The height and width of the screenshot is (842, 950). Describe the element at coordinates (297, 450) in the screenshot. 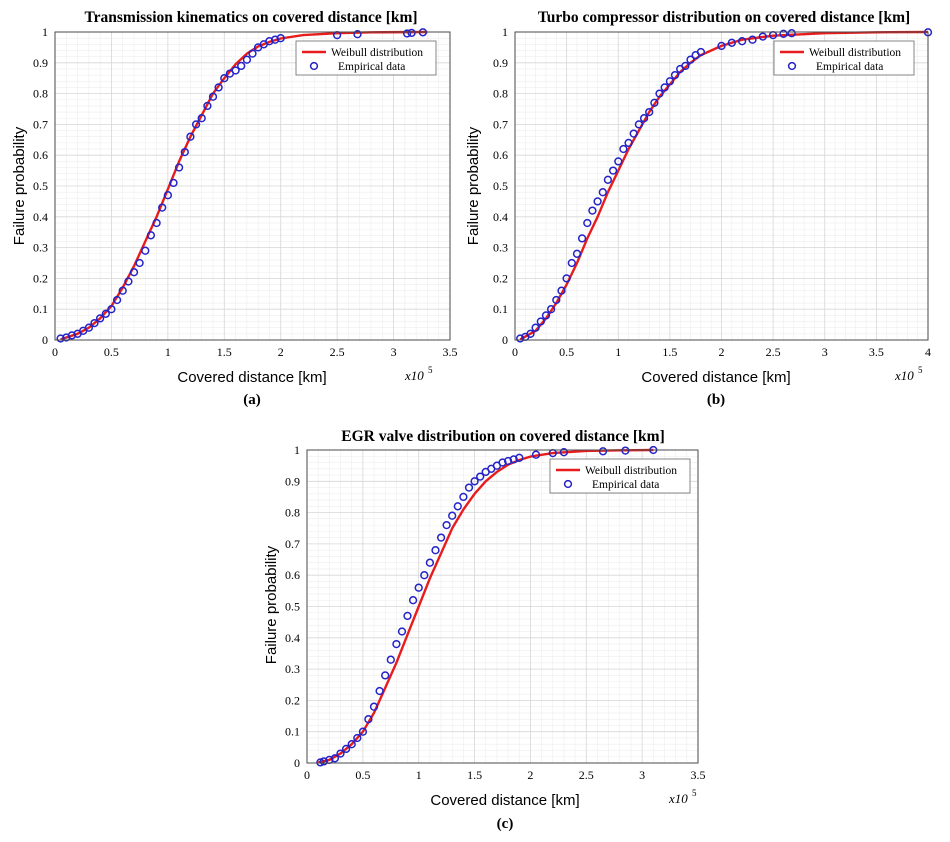

I see `y-tick-label: 1` at that location.